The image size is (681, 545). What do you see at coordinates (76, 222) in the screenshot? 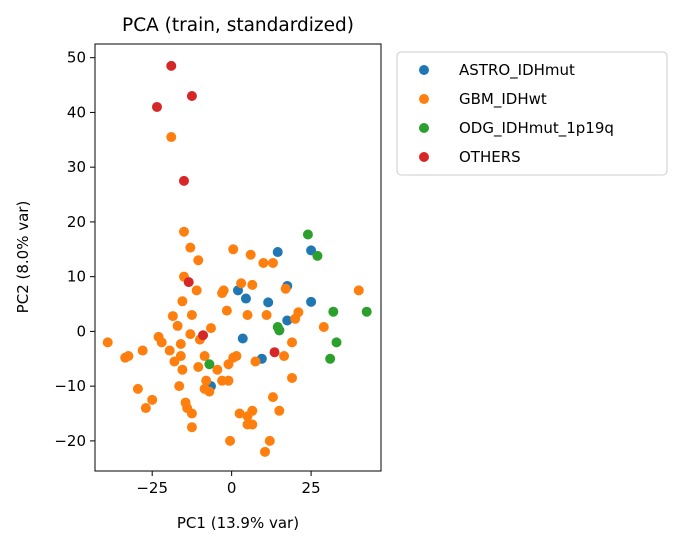
I see `y-tick-label: 20` at bounding box center [76, 222].